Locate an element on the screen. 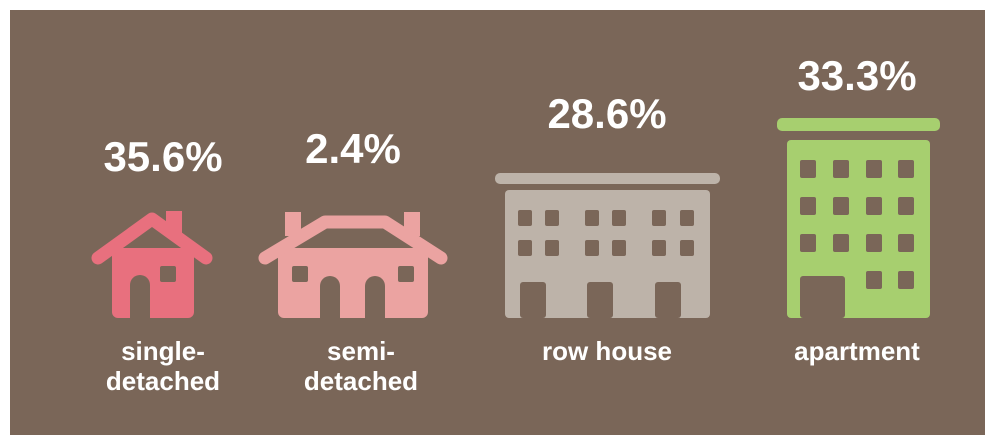 This screenshot has width=989, height=445. semi-icon is located at coordinates (353, 265).